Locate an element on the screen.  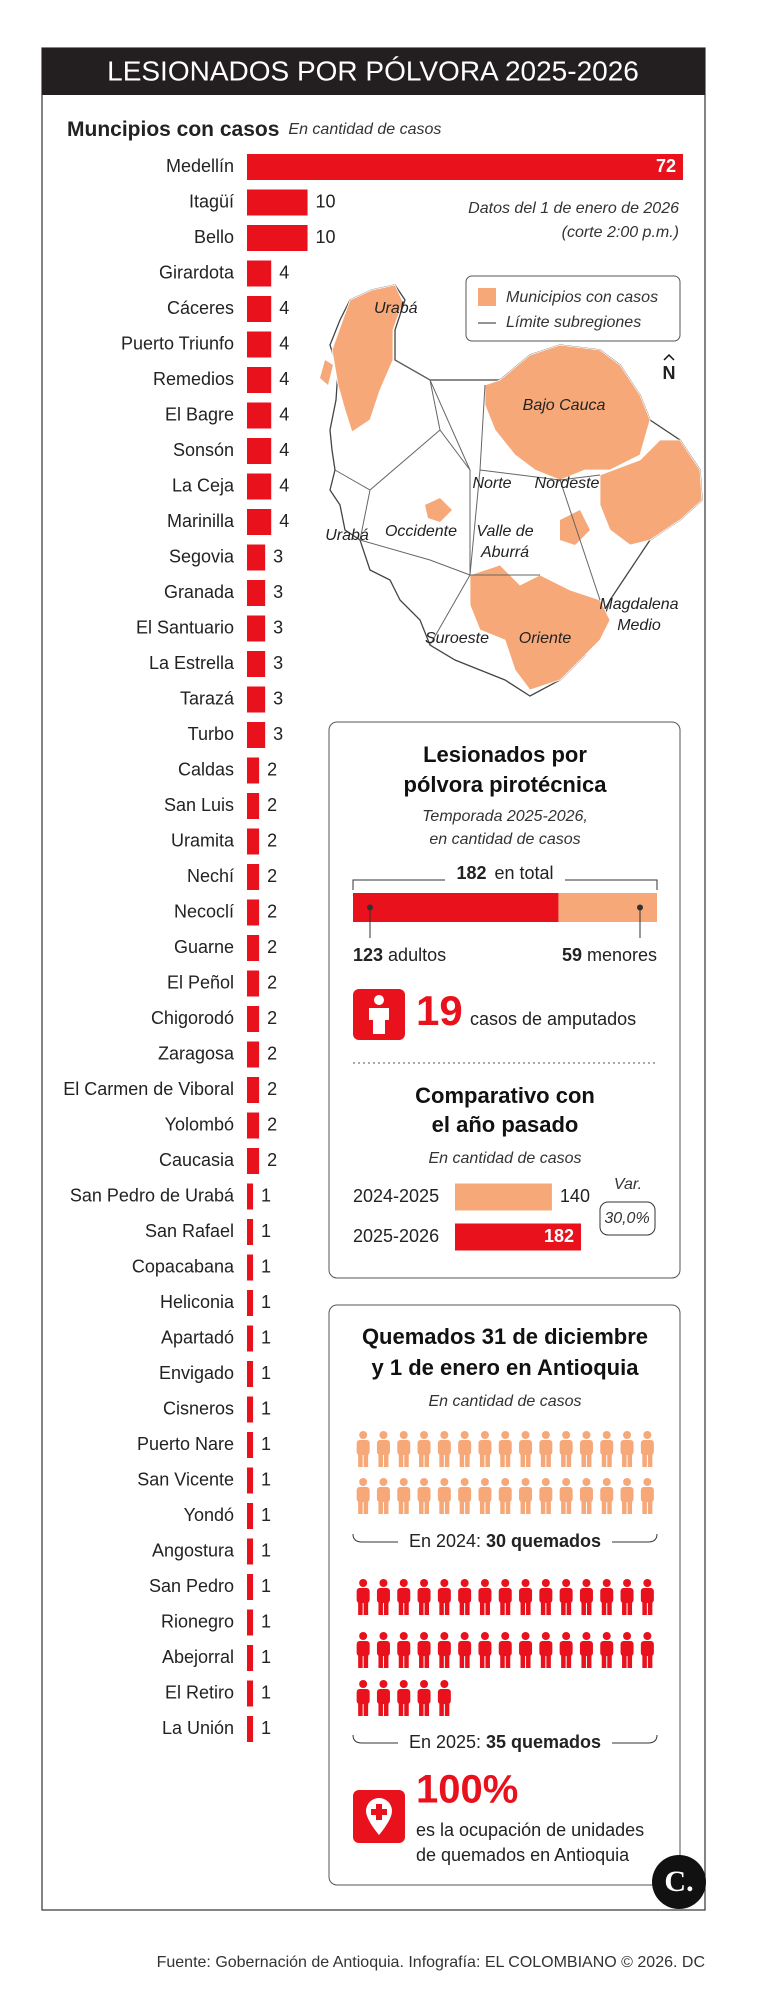
category-label: Rionegro is located at coordinates (197, 1621).